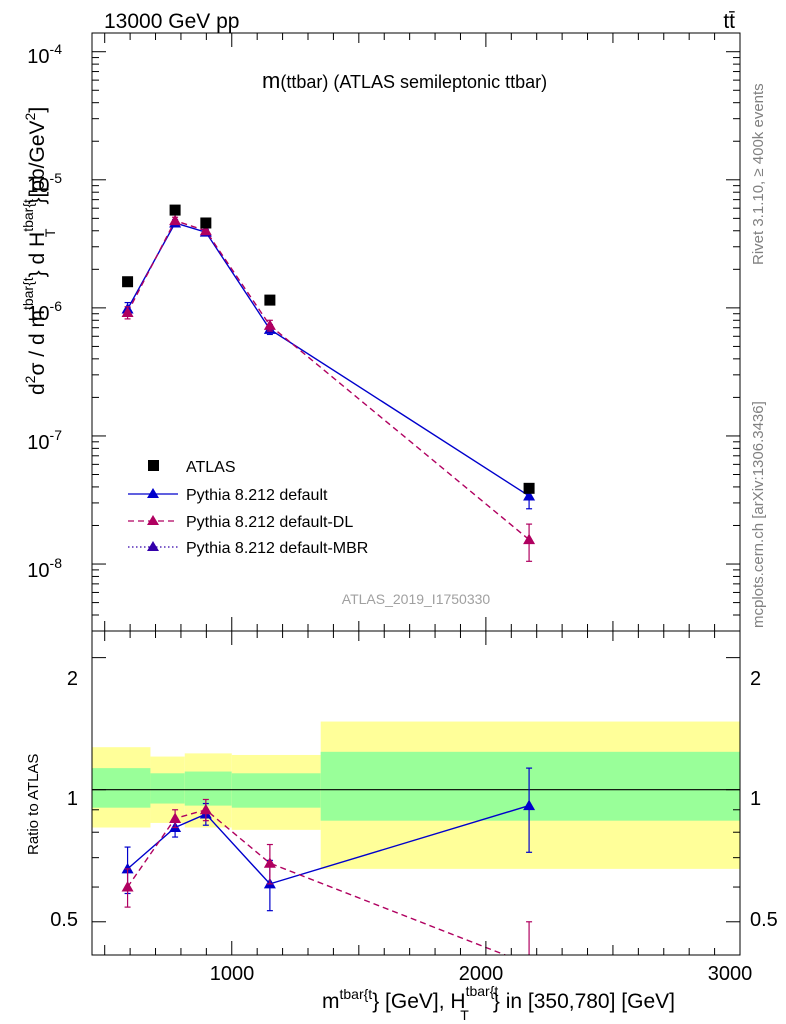  What do you see at coordinates (33, 804) in the screenshot?
I see `ratio-y-axis-label: Ratio to ATLAS` at bounding box center [33, 804].